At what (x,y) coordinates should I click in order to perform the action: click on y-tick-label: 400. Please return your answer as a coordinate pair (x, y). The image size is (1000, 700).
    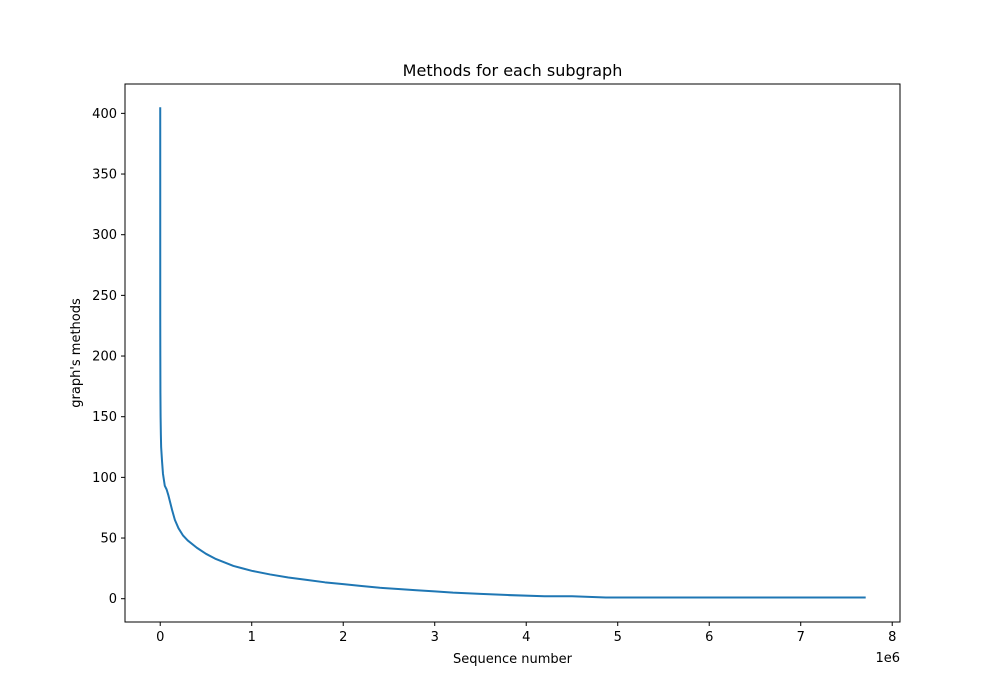
    Looking at the image, I should click on (104, 114).